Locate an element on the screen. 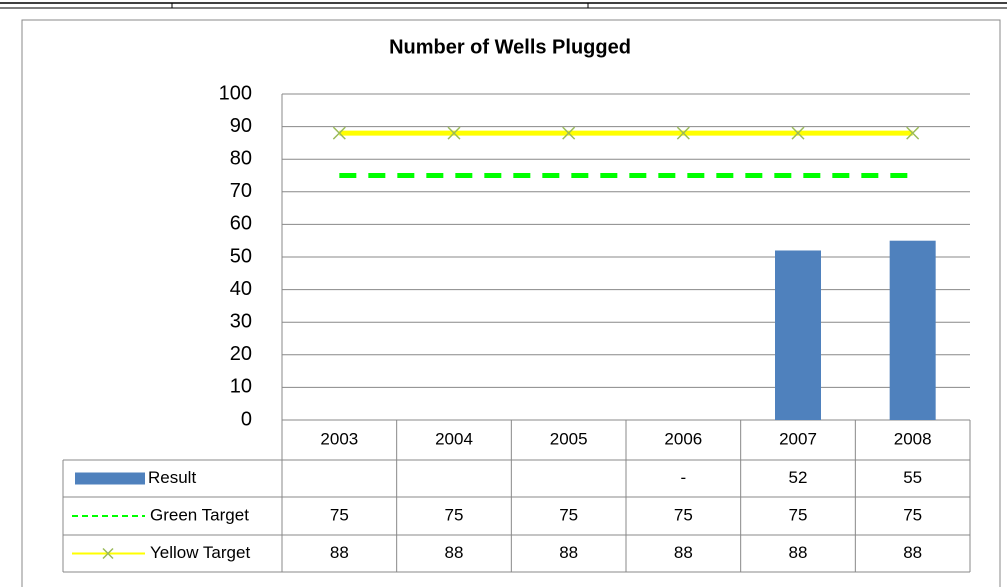 This screenshot has height=587, width=1007. x-tick-label: 2005 is located at coordinates (569, 438).